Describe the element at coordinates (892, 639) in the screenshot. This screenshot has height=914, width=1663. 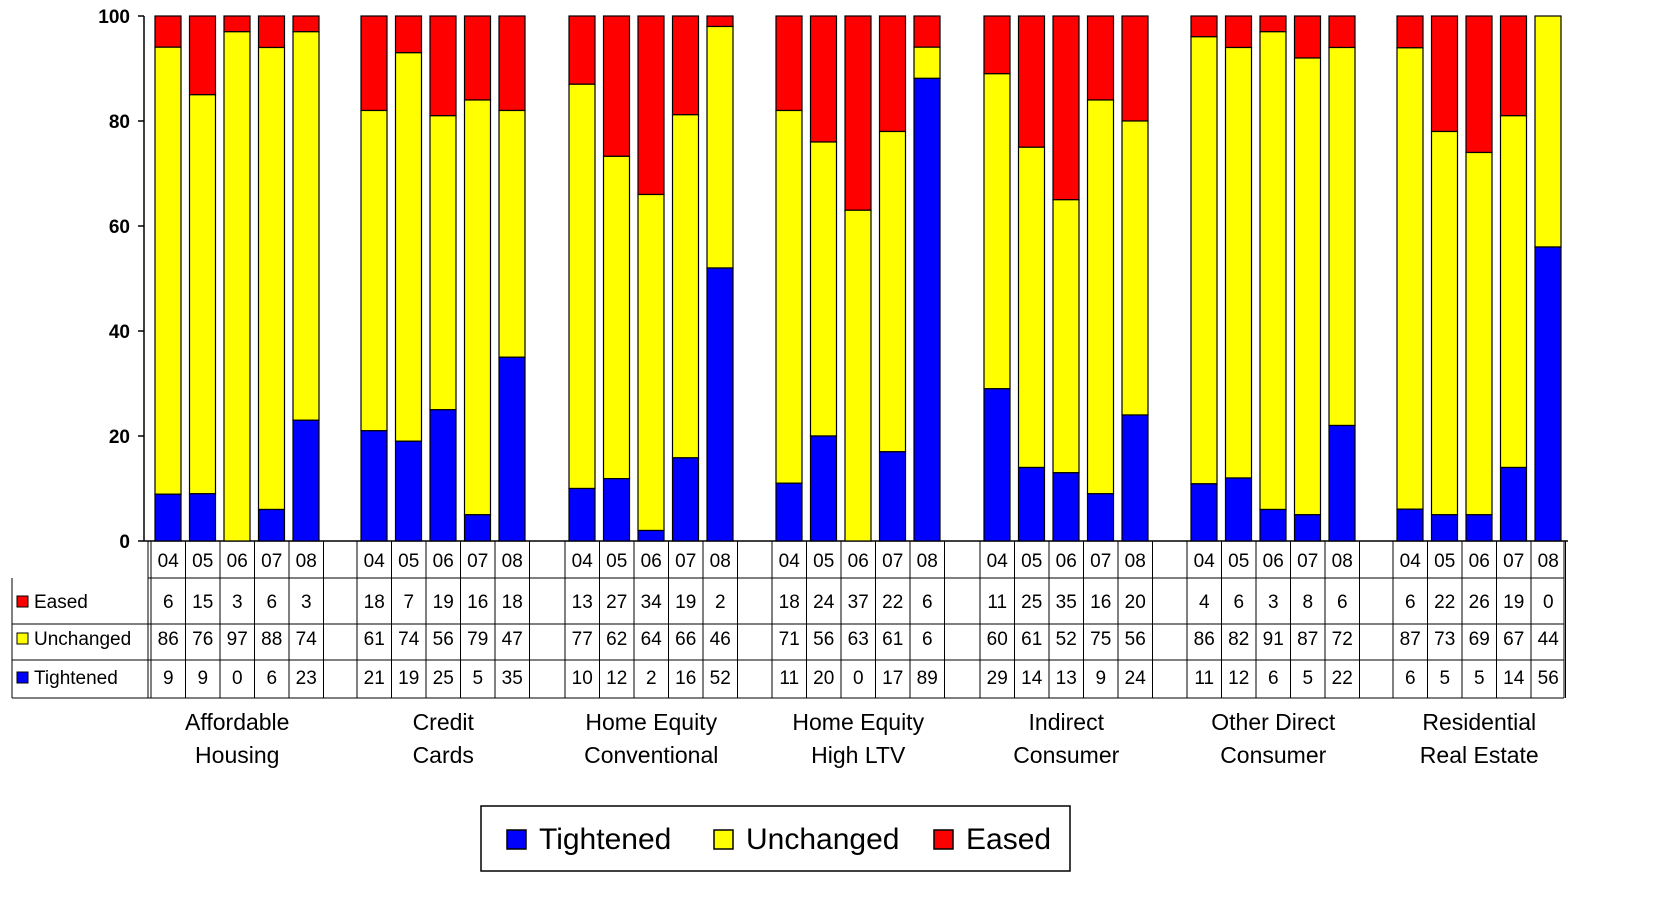
I see `table-cell: 61` at that location.